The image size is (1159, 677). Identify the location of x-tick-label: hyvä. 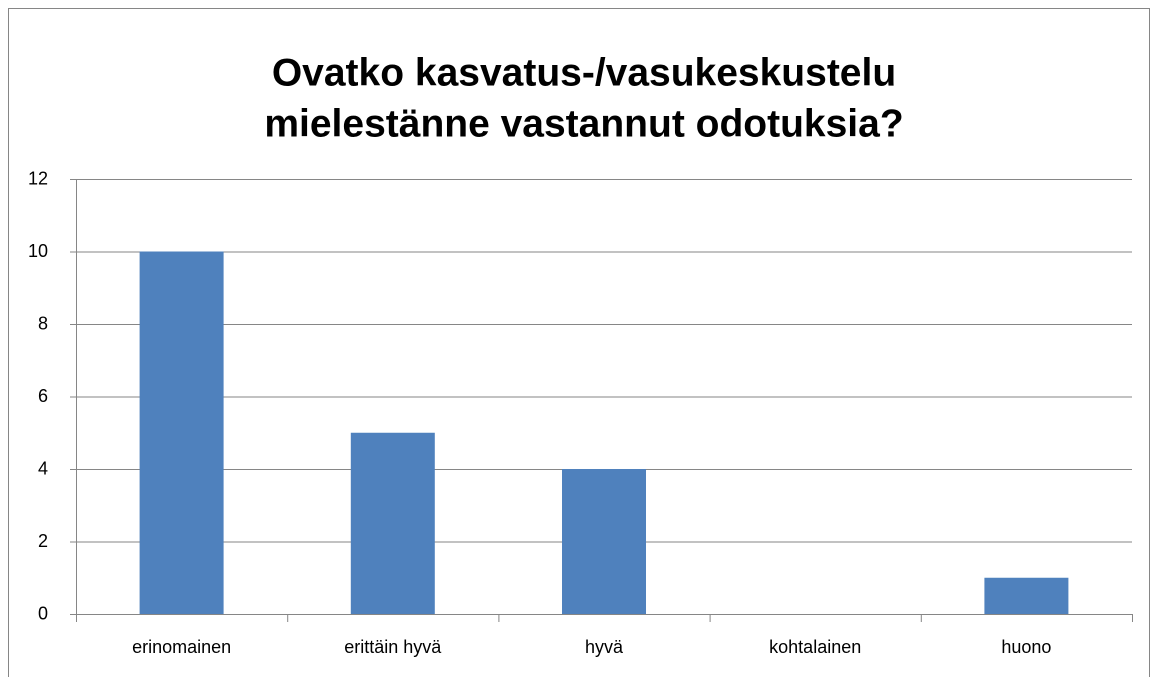
(604, 647).